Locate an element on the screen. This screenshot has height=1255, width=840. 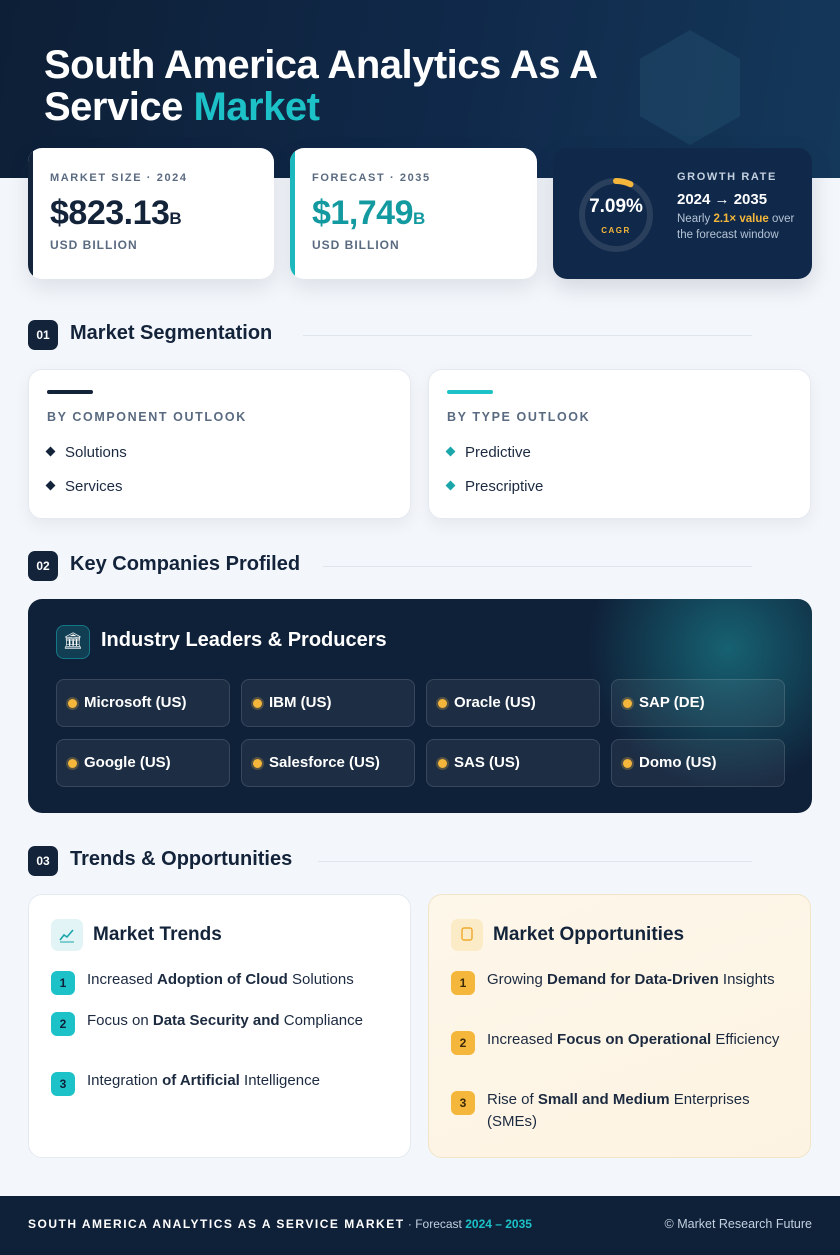
trend-text-bold: Data Security and is located at coordinates (216, 1020).